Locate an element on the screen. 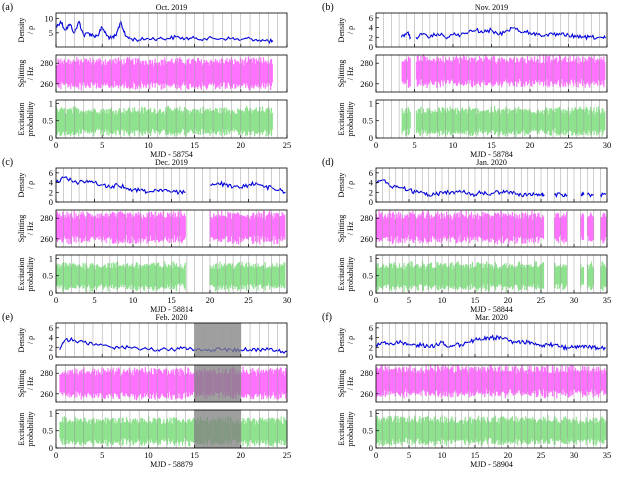 The height and width of the screenshot is (480, 640). panel-label: (c) is located at coordinates (7, 162).